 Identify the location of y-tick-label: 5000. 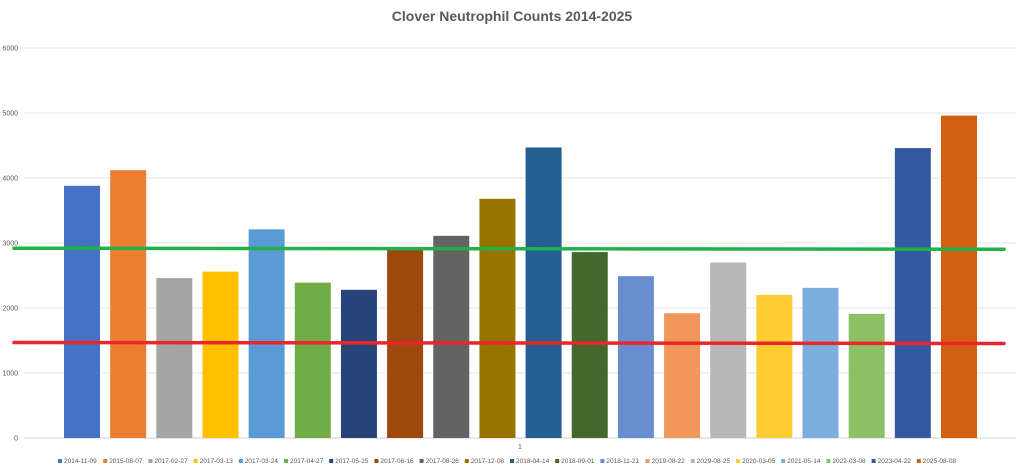
(10, 114).